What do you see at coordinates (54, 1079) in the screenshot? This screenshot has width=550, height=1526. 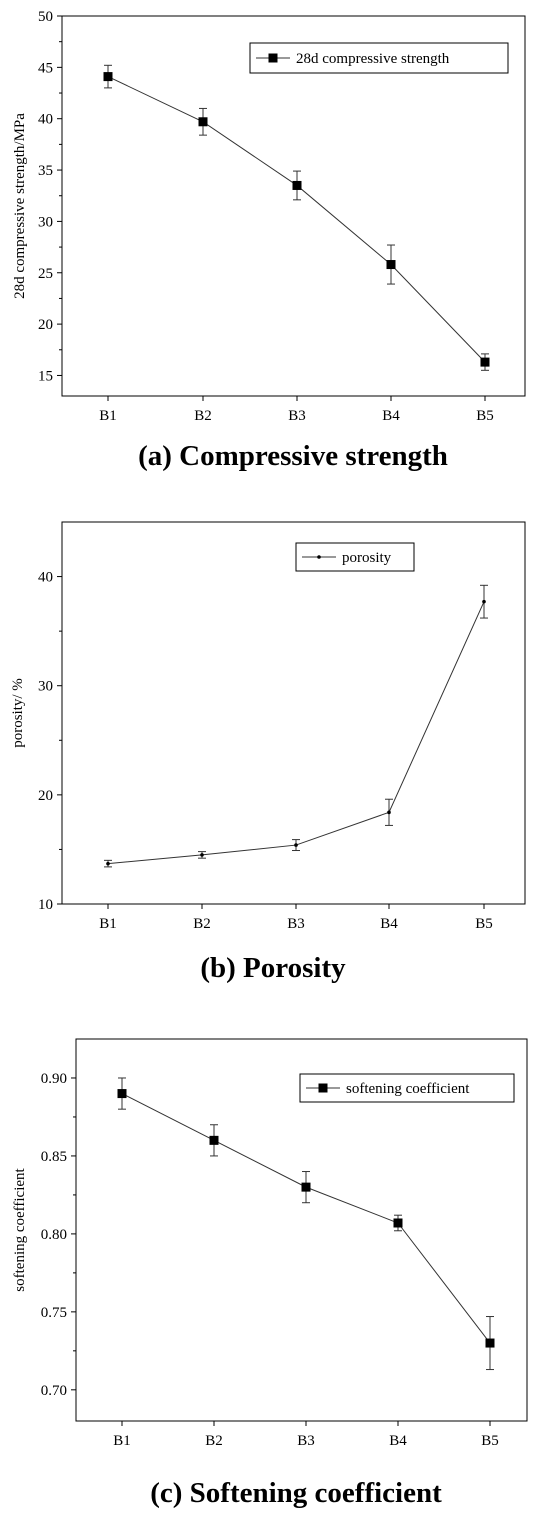 I see `y-tick-label: 0.90` at bounding box center [54, 1079].